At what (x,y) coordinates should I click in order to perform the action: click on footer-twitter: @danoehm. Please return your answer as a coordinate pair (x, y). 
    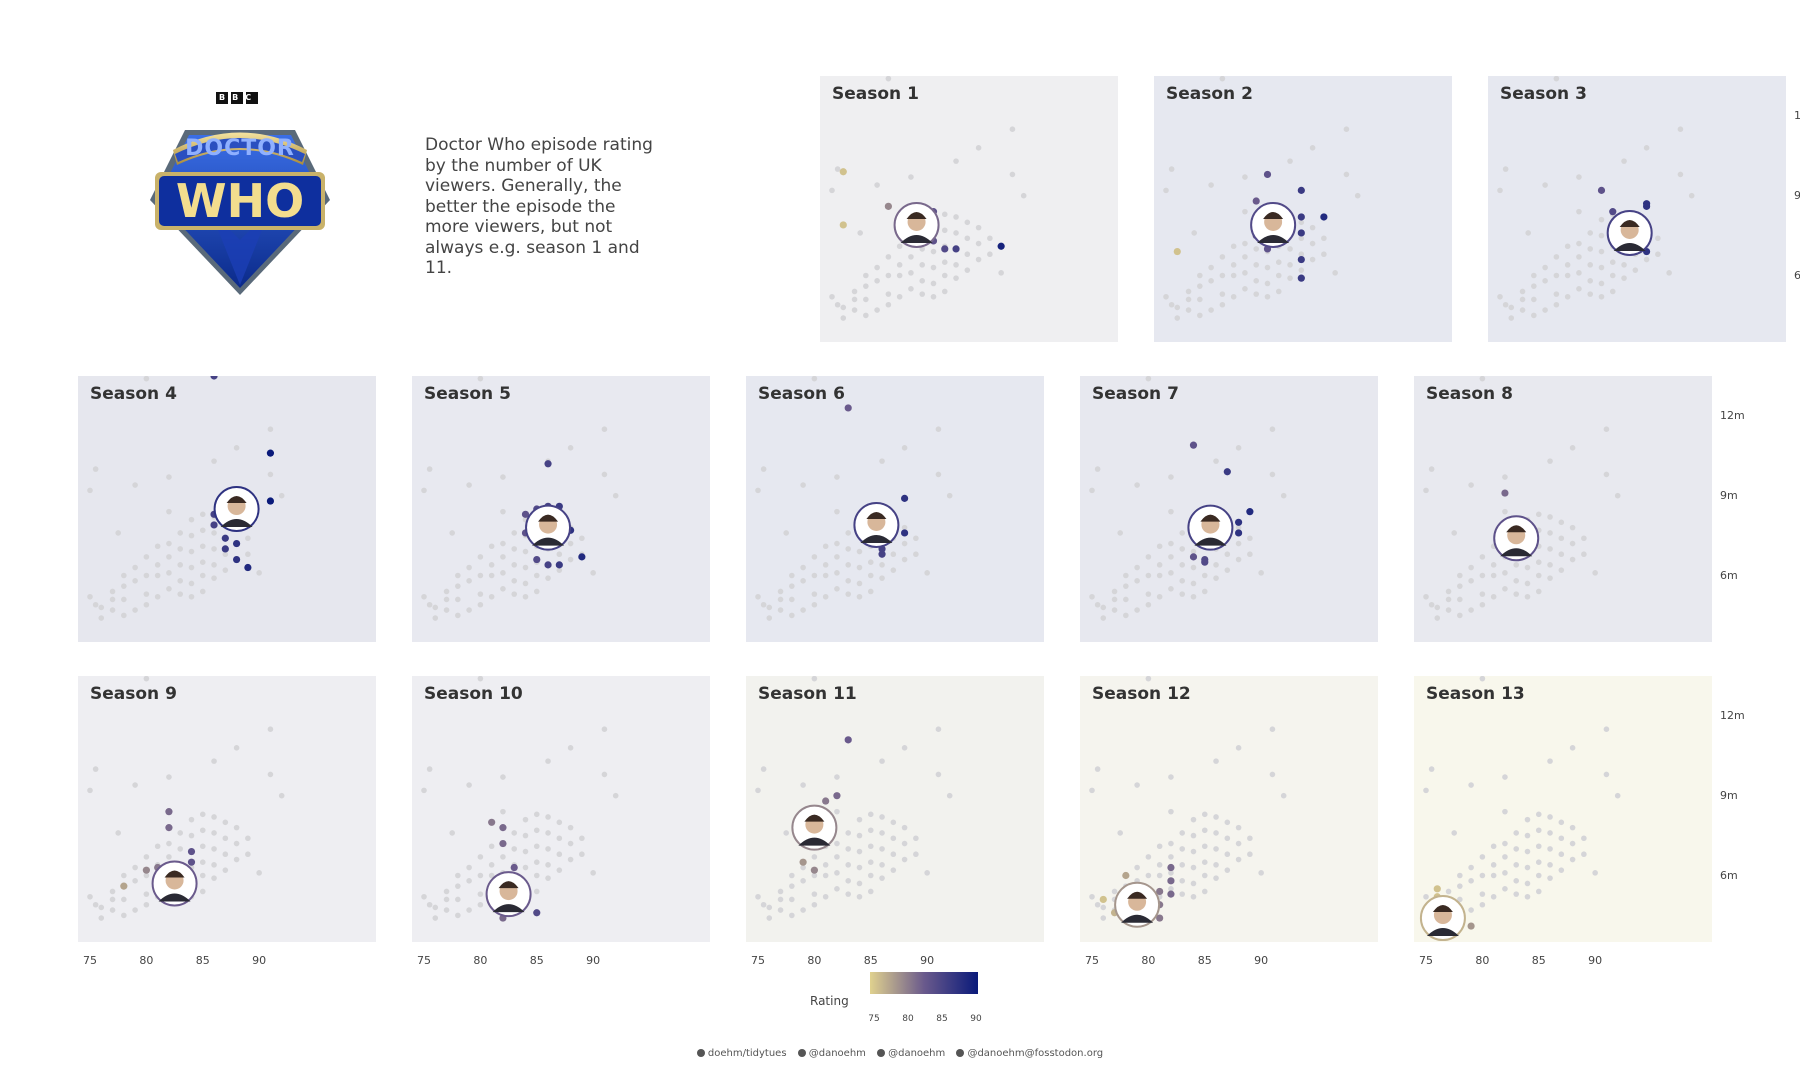
    Looking at the image, I should click on (831, 1053).